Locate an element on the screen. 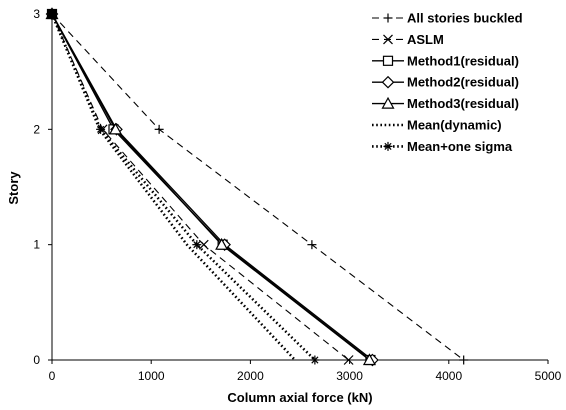 Image resolution: width=566 pixels, height=410 pixels. legend-label: Method2(residual) is located at coordinates (463, 82).